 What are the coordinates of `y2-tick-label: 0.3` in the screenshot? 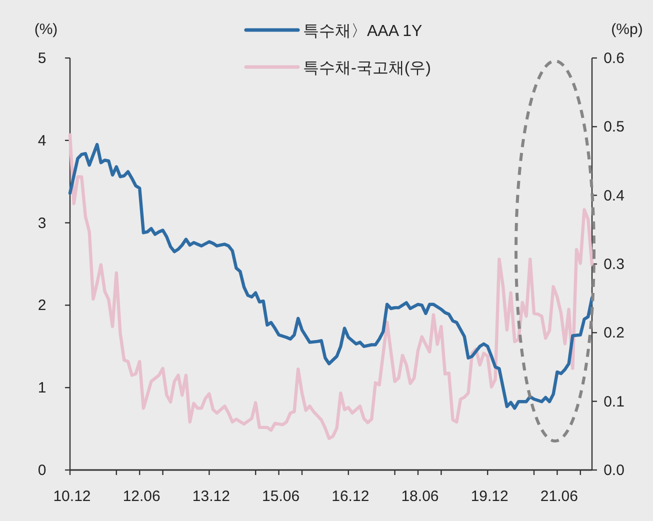 It's located at (614, 264).